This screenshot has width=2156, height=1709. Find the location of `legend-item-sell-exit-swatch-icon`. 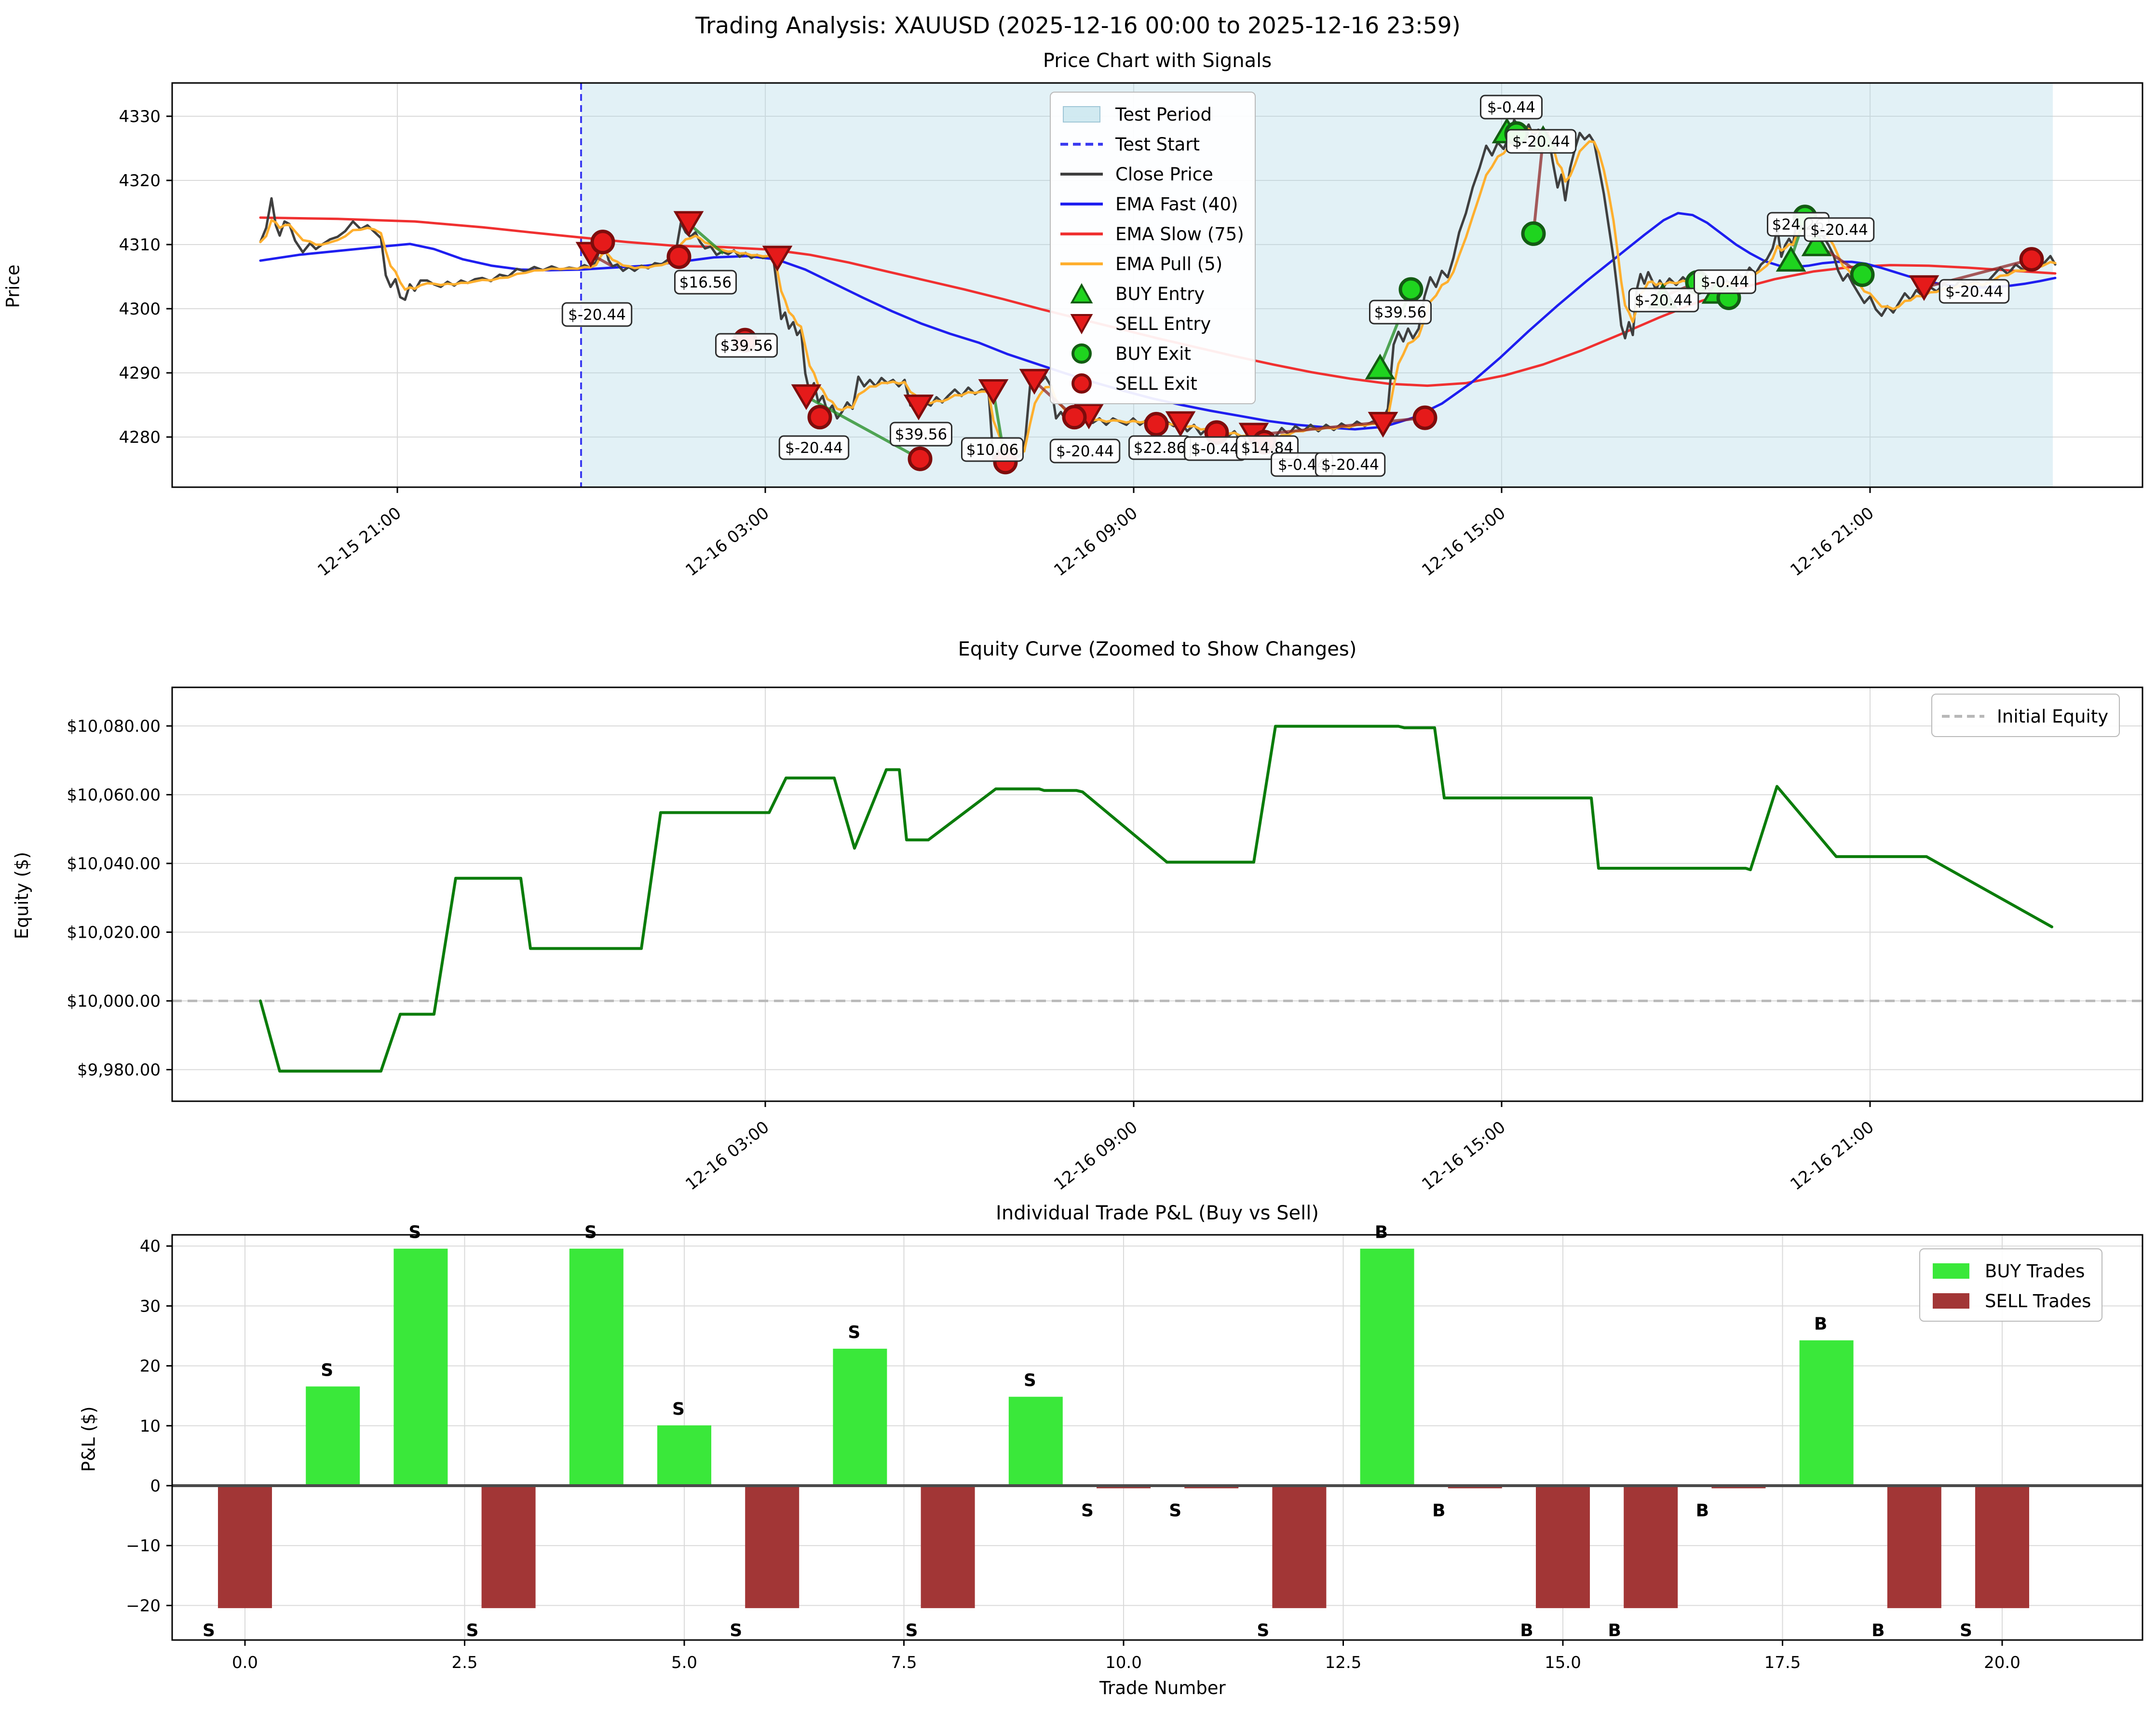

legend-item-sell-exit-swatch-icon is located at coordinates (1082, 383).